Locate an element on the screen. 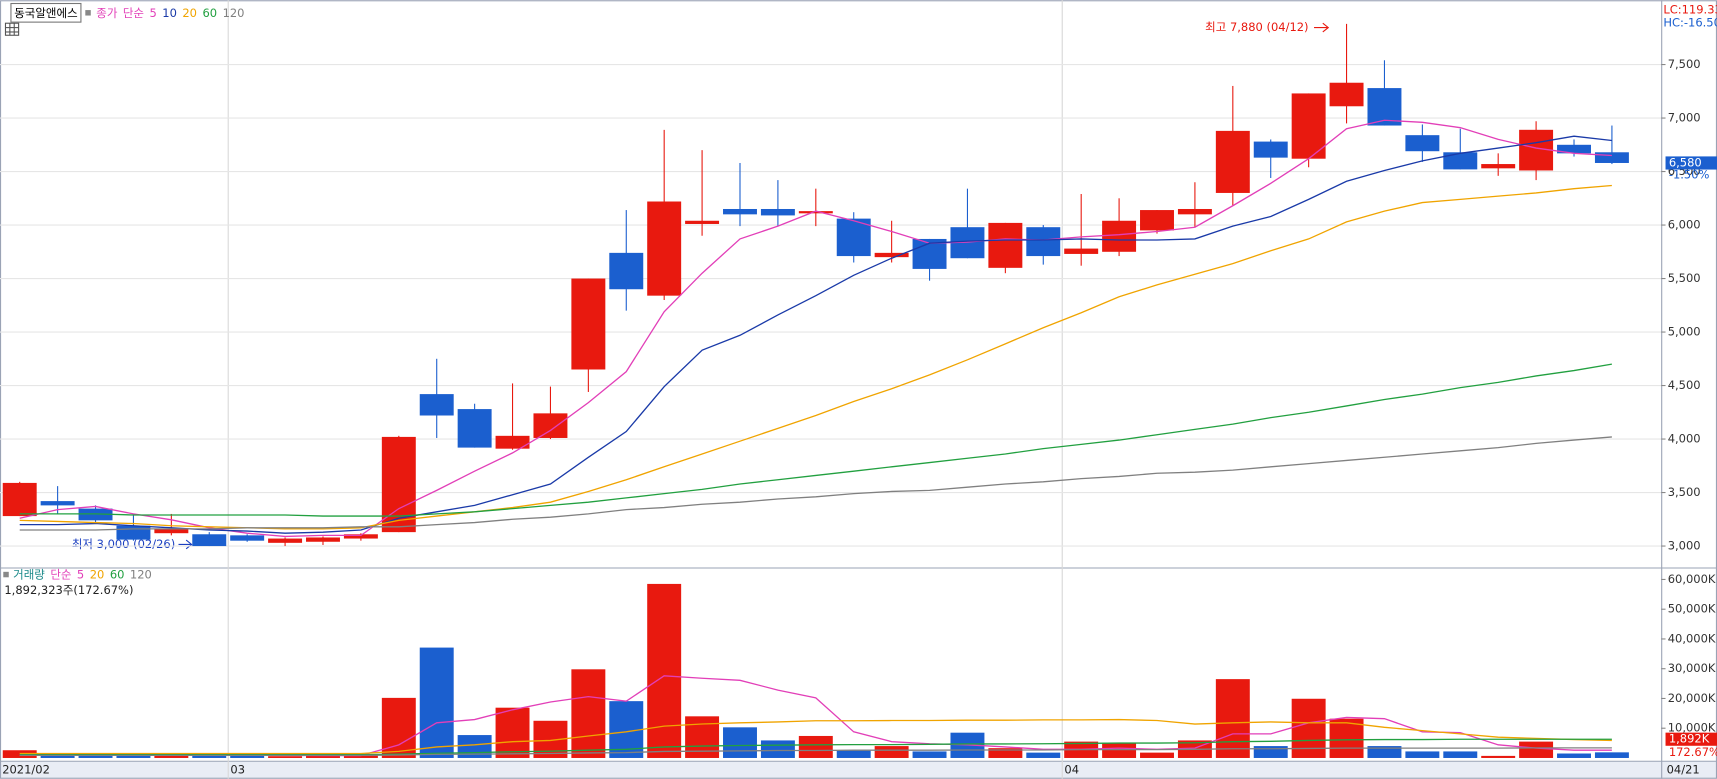  max-arrow is located at coordinates (1322, 27).